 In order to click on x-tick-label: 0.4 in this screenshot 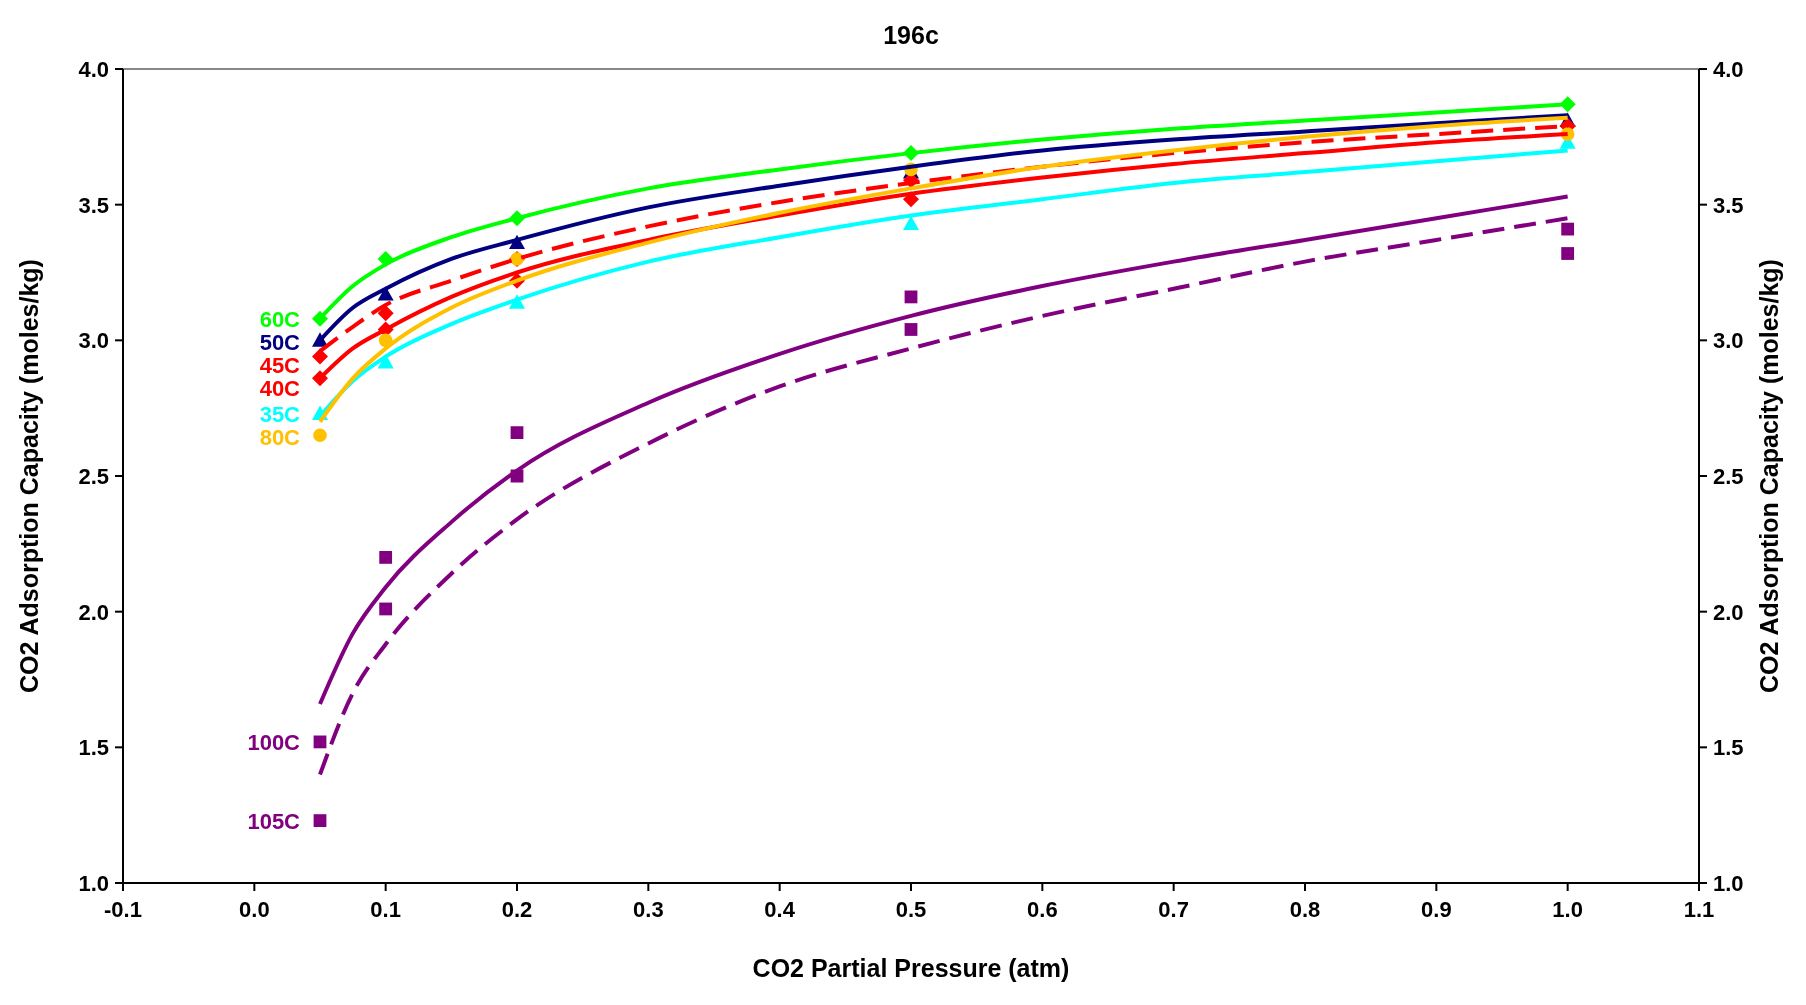, I will do `click(780, 909)`.